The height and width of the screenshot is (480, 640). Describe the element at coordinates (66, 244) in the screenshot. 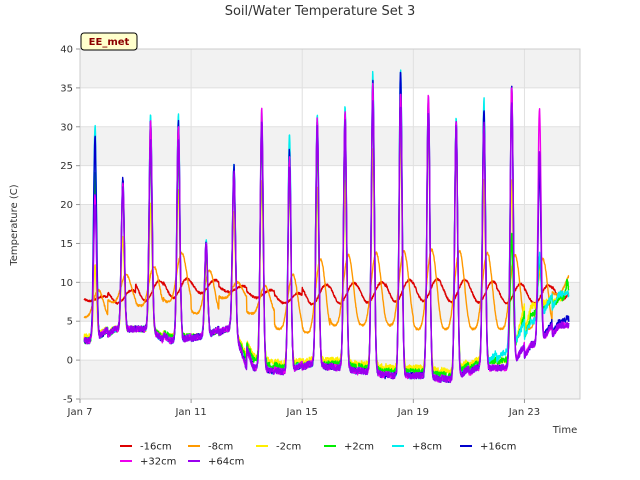

I see `y-tick-label: 15` at that location.